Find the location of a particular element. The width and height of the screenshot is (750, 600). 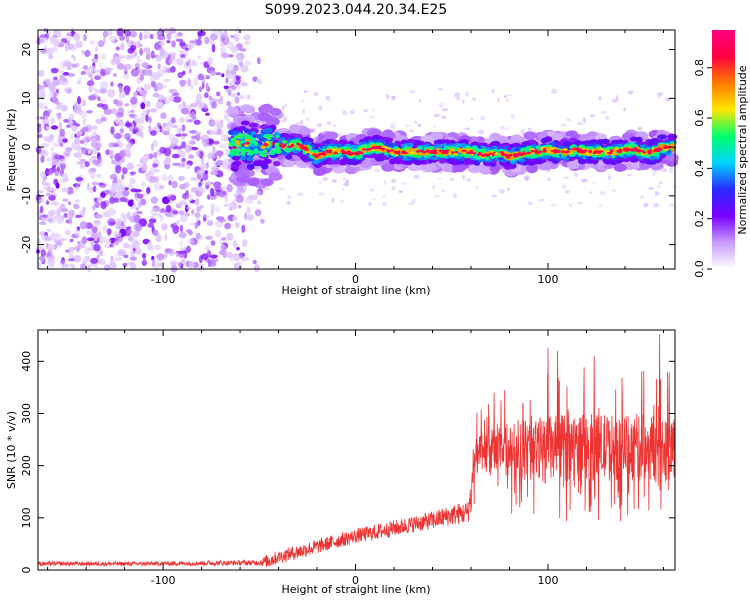

colorbar-tick-label: 0.8 is located at coordinates (699, 68).